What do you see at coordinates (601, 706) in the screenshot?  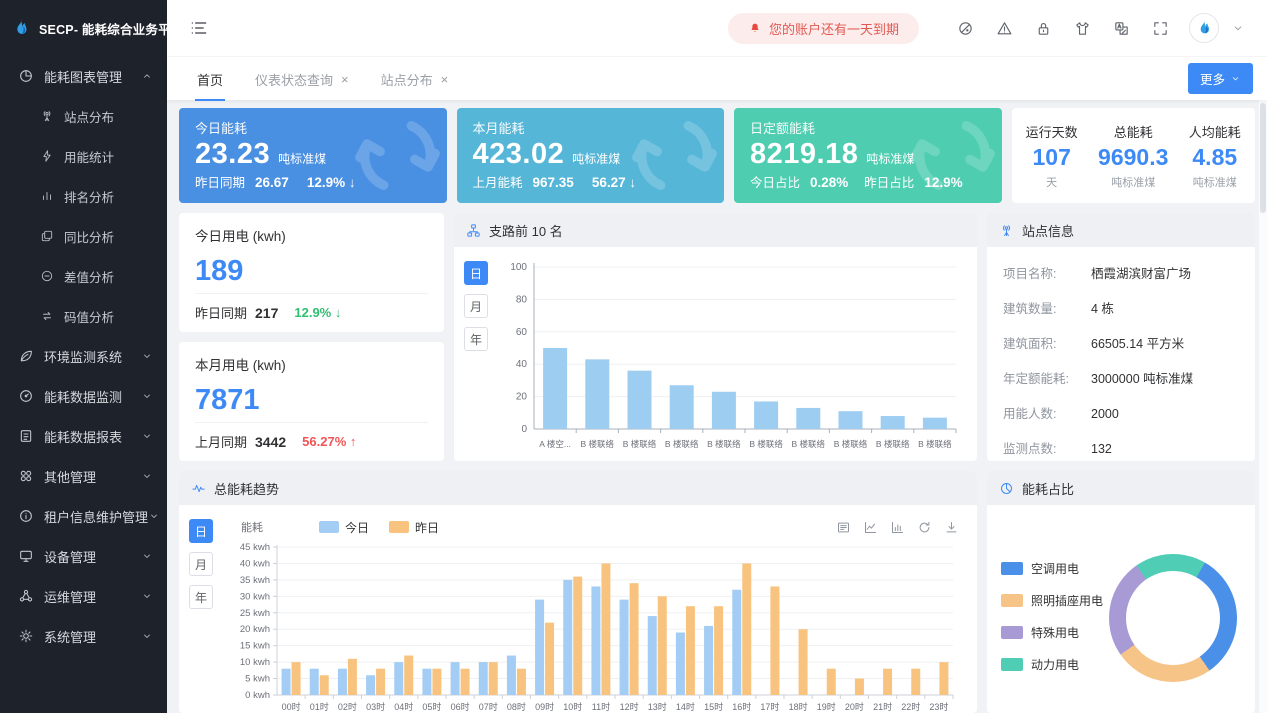 I see `svg-text: 11时` at bounding box center [601, 706].